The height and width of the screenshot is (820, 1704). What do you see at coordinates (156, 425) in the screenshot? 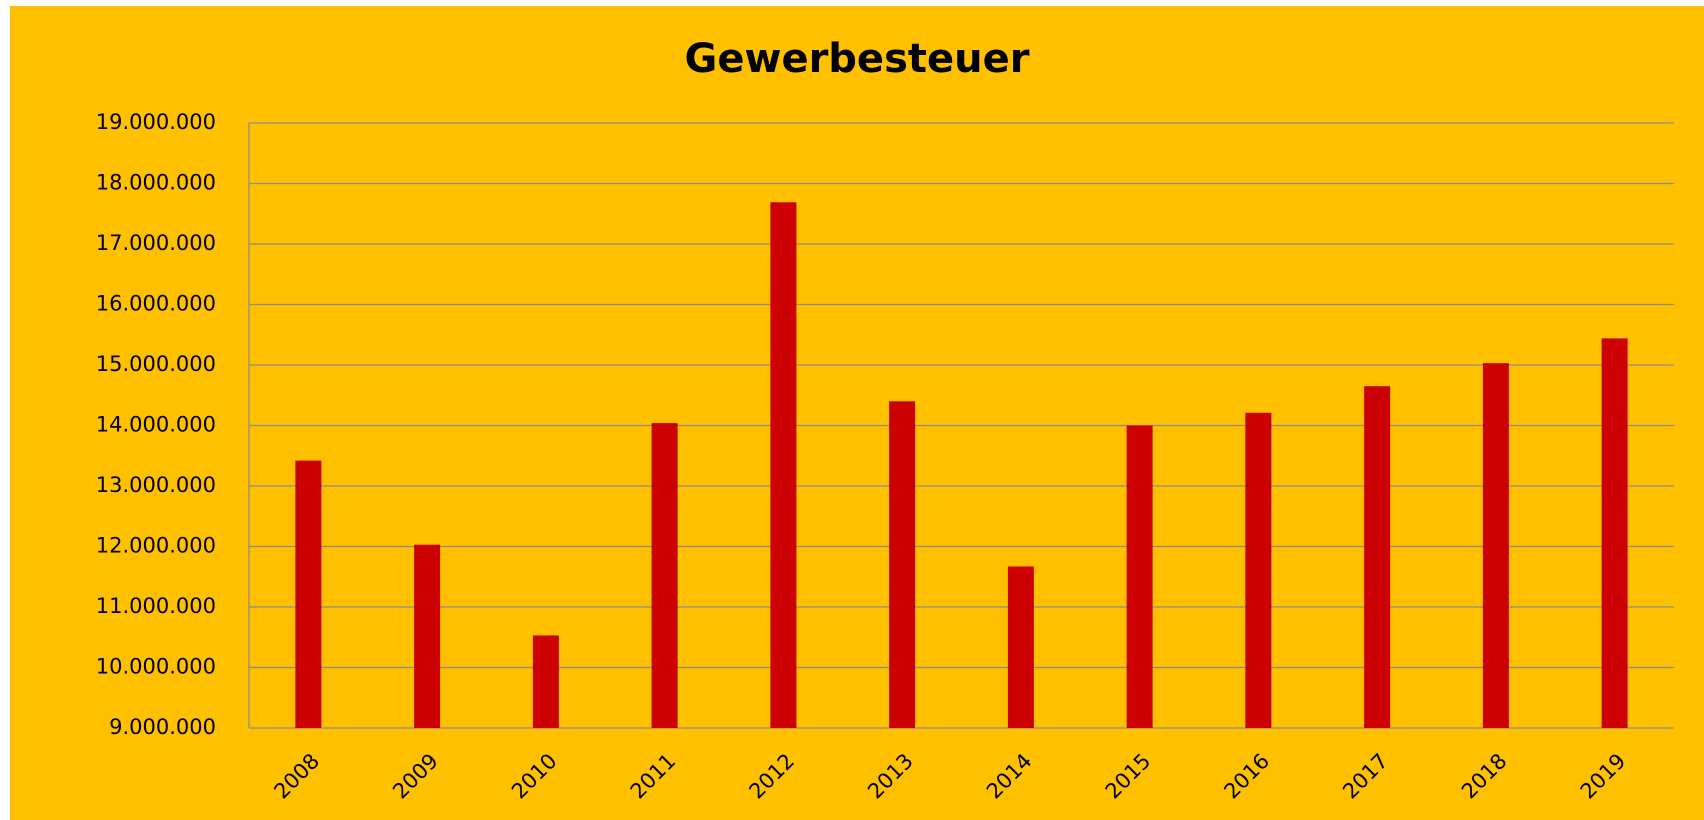
I see `y-tick-label: 14.000.000` at bounding box center [156, 425].